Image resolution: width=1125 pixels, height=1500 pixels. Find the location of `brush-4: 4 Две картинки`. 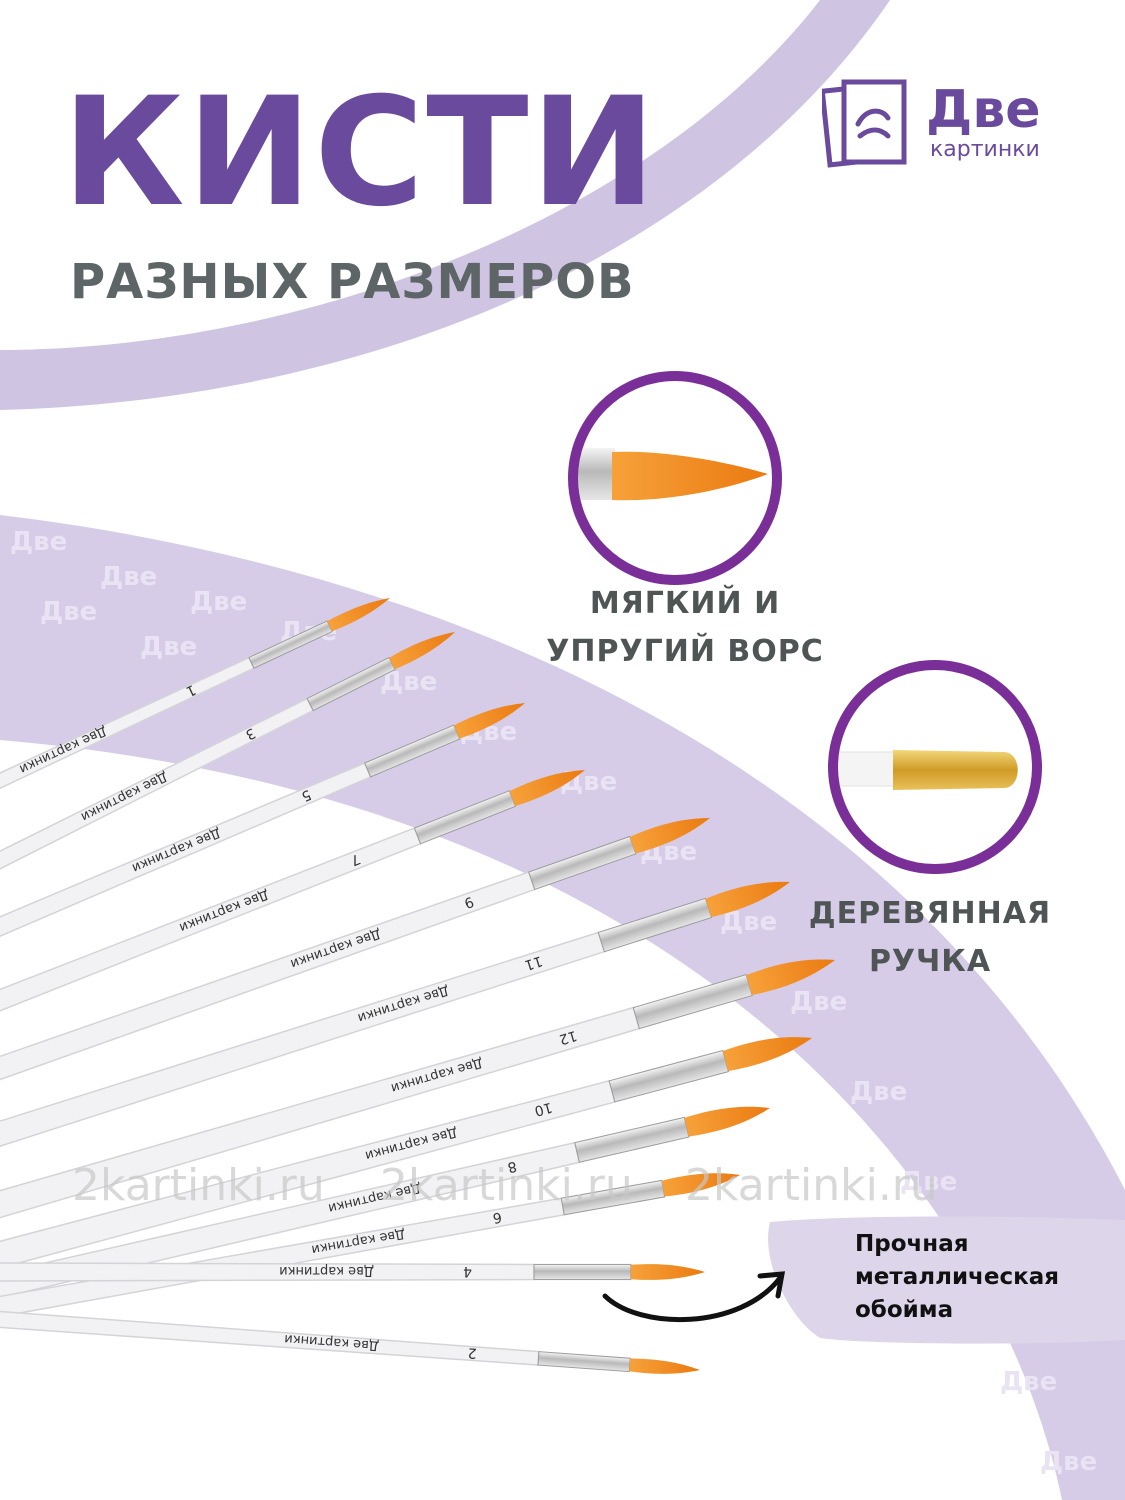

brush-4: 4 Две картинки is located at coordinates (352, 1272).